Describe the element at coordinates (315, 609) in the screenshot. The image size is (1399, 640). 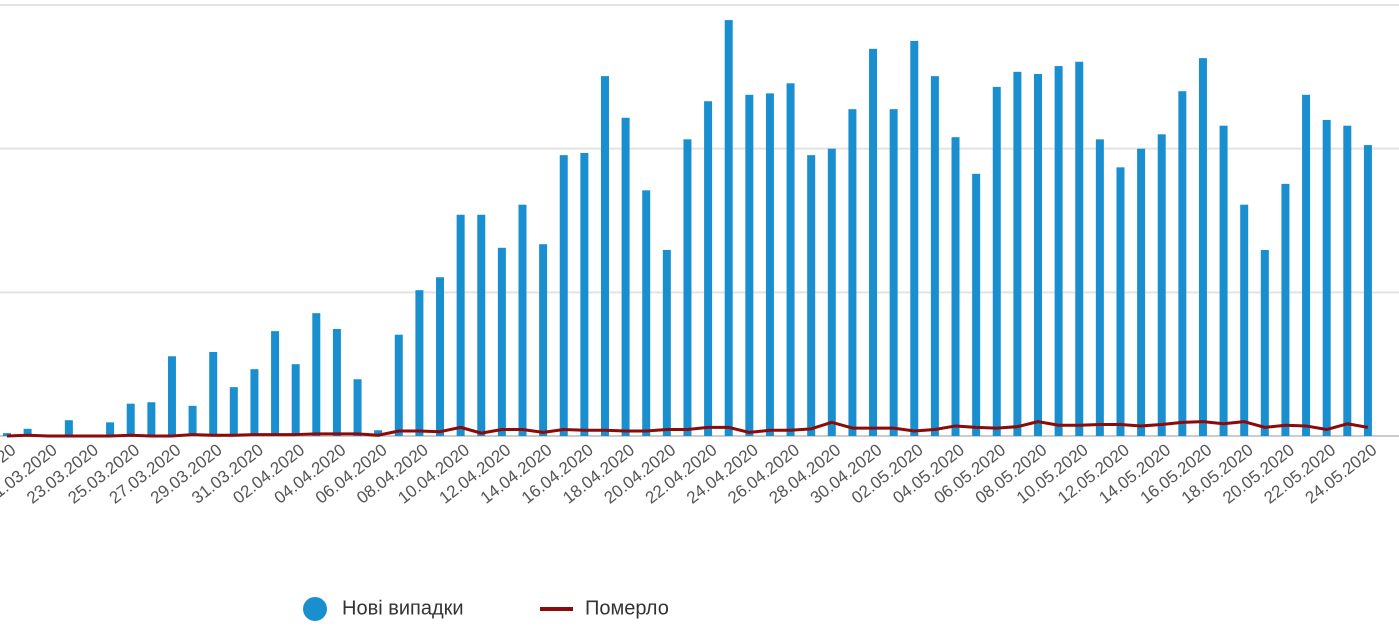
I see `legend-marker` at that location.